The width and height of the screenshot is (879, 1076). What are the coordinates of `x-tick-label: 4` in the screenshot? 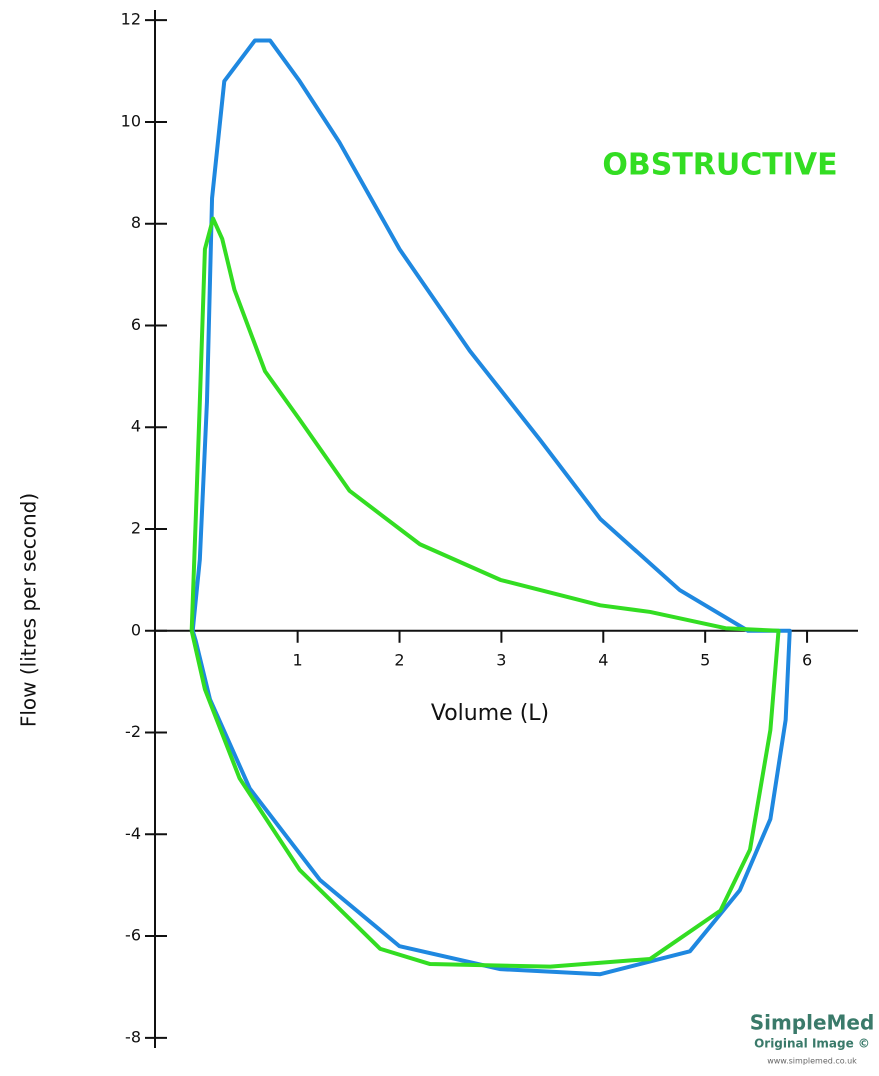 It's located at (603, 659).